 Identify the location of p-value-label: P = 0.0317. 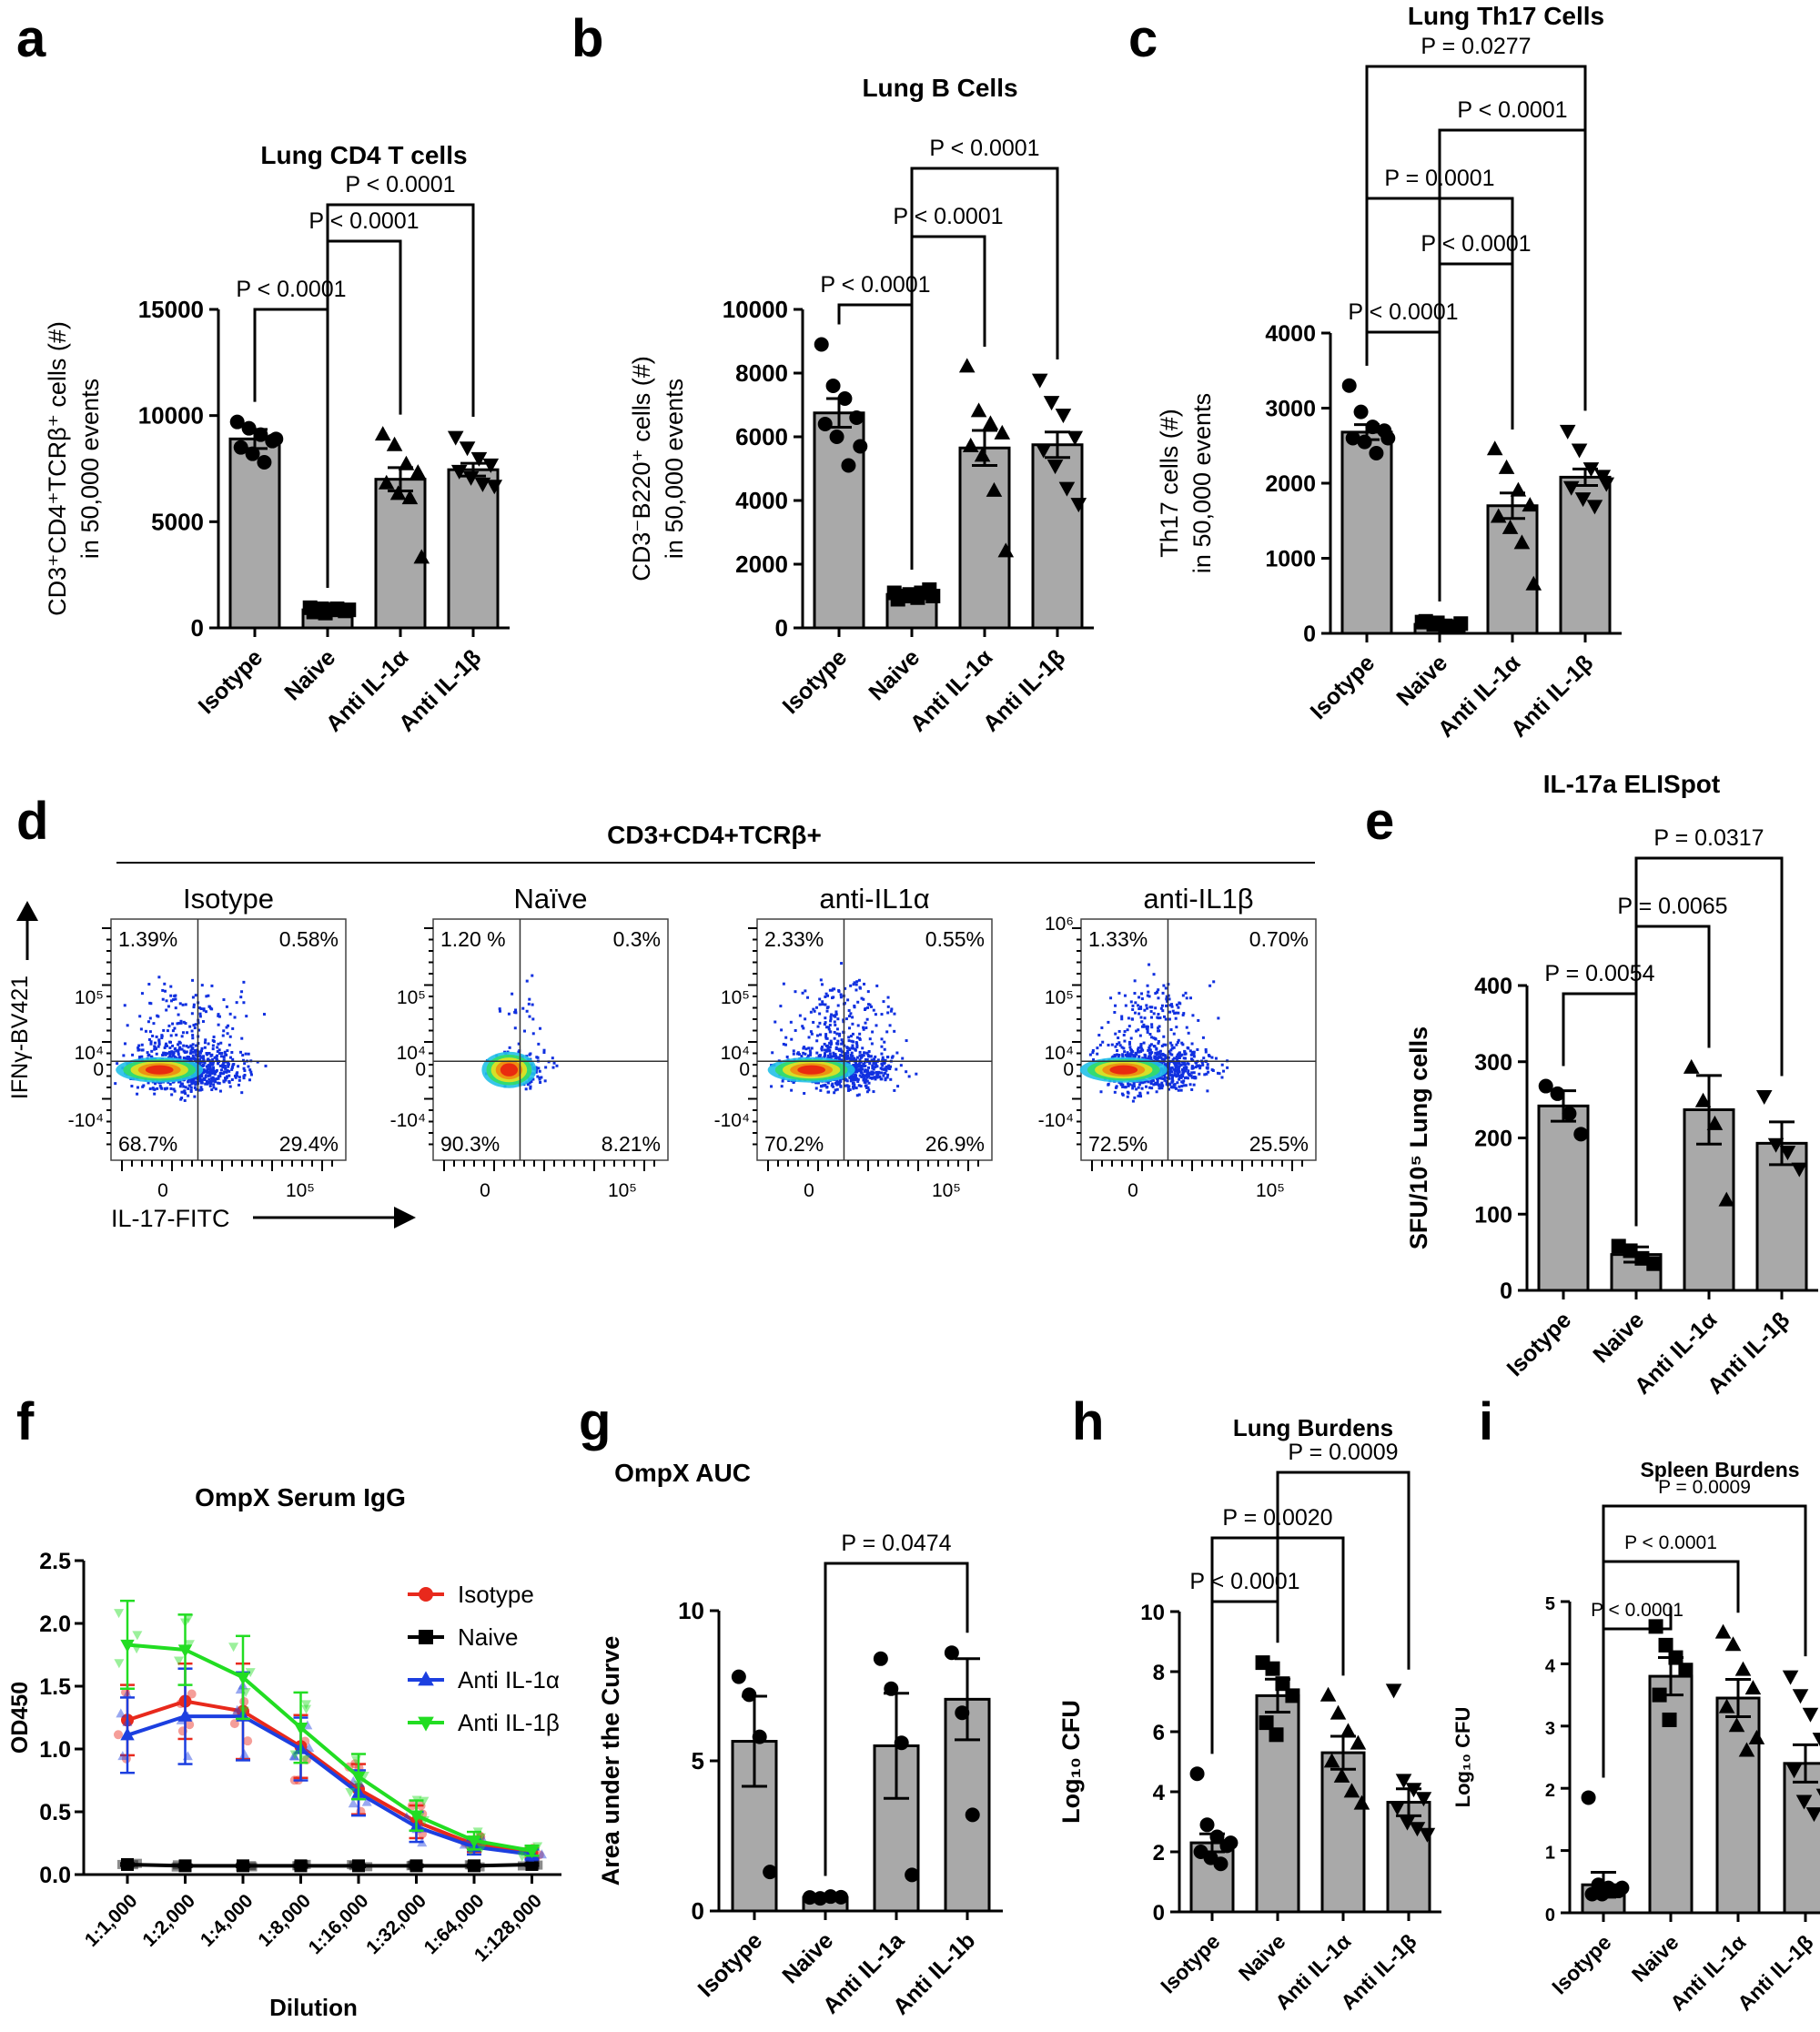
(1709, 838).